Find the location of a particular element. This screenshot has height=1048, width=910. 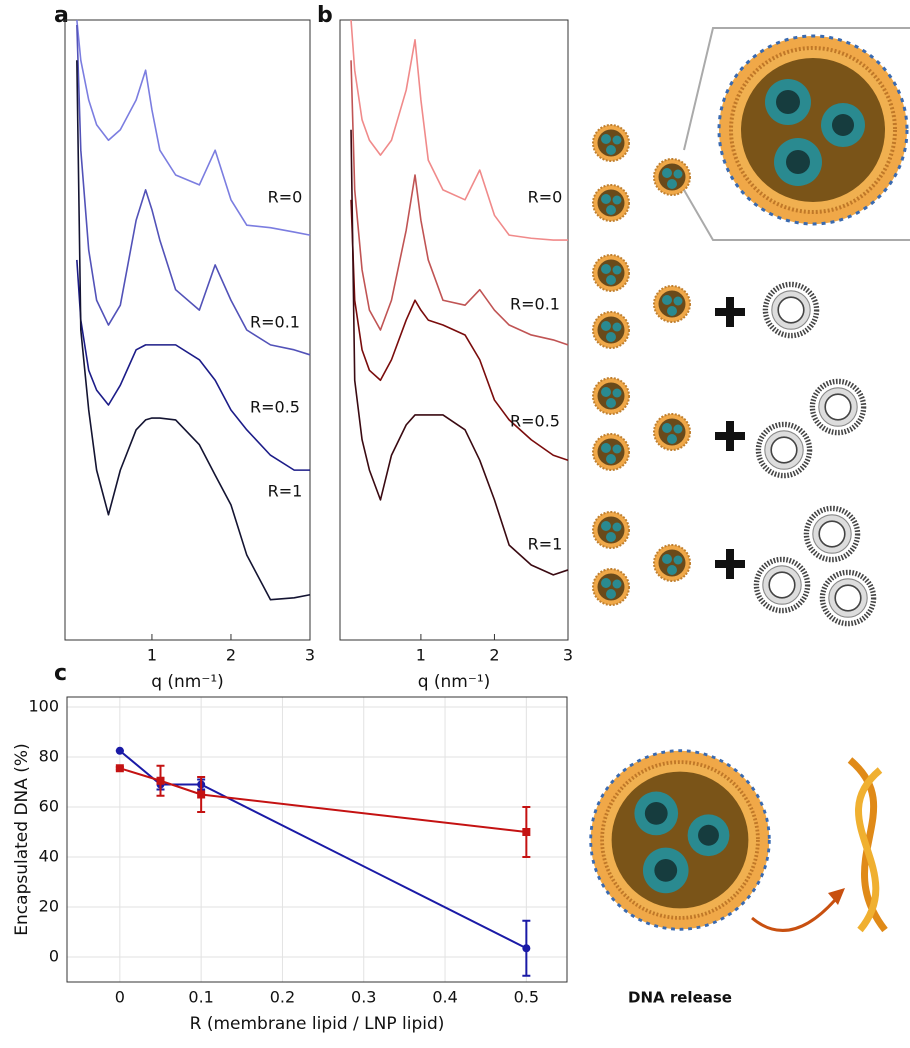

plus-signs is located at coordinates (730, 438).